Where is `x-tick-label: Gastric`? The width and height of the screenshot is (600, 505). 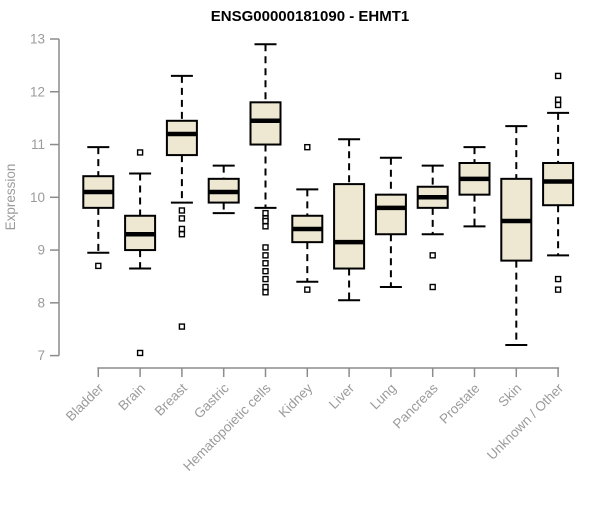
x-tick-label: Gastric is located at coordinates (211, 400).